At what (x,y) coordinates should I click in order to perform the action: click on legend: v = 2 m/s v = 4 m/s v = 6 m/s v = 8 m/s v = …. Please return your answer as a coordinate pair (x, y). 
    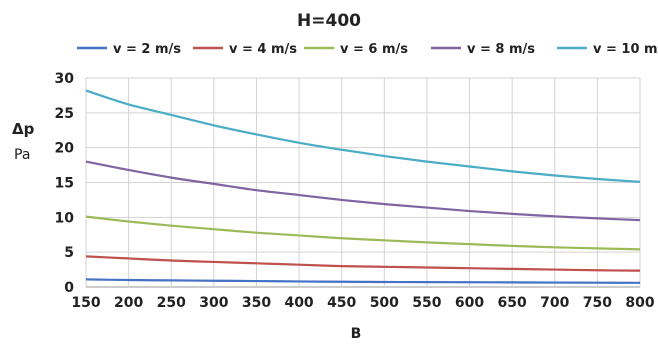
    Looking at the image, I should click on (367, 49).